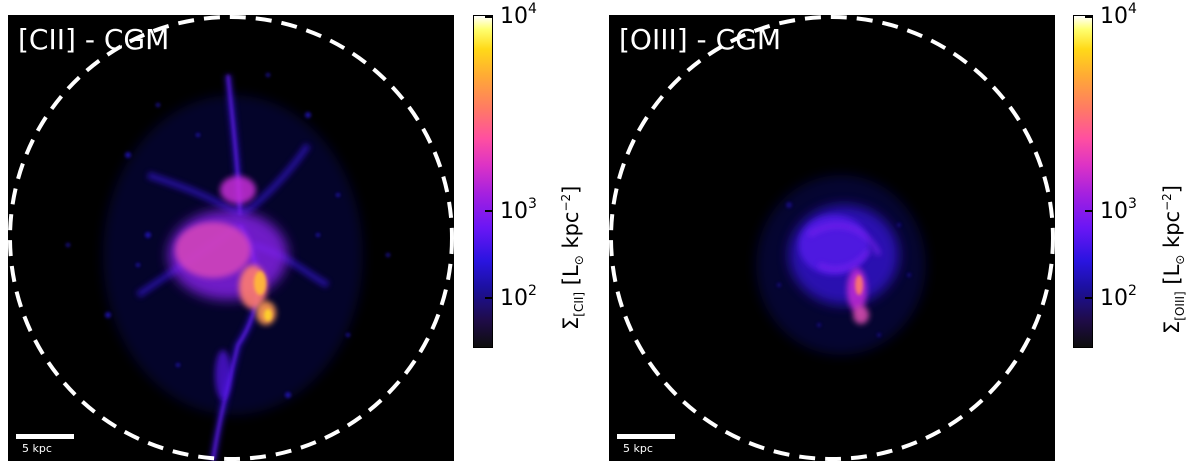 The width and height of the screenshot is (1200, 473). Describe the element at coordinates (700, 39) in the screenshot. I see `panel-title: [OIII] - CGM` at that location.